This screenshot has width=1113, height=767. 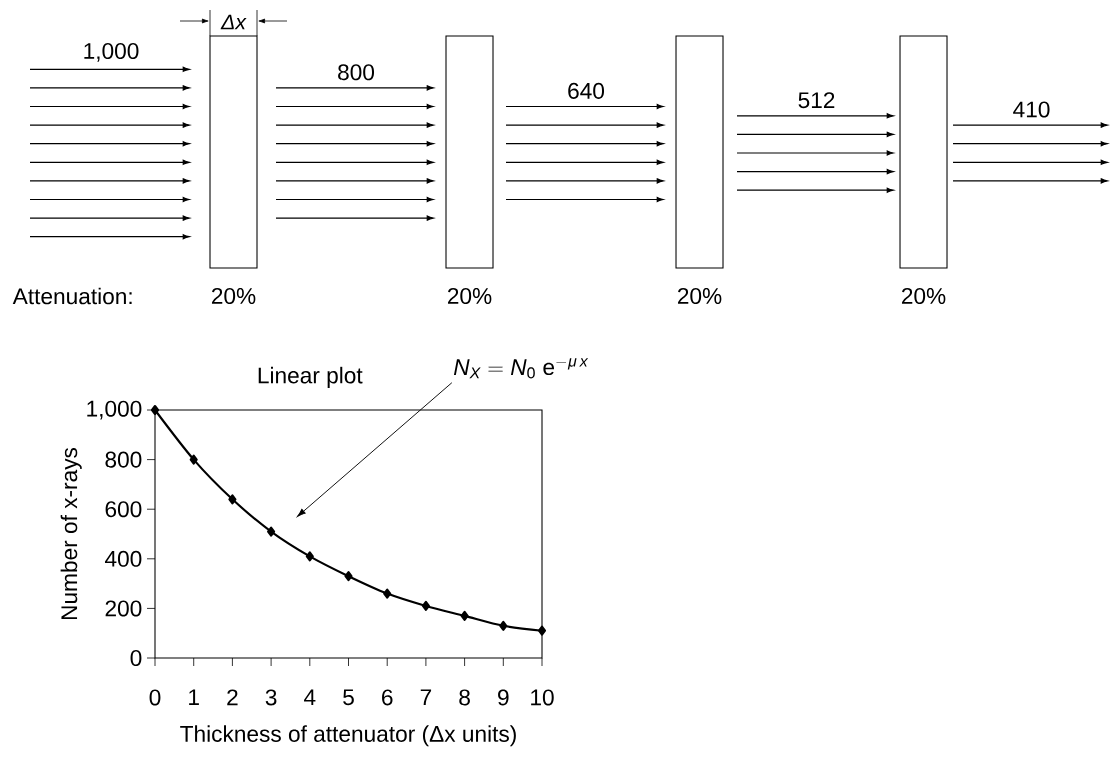 I want to click on x-tick-label: 10, so click(x=542, y=697).